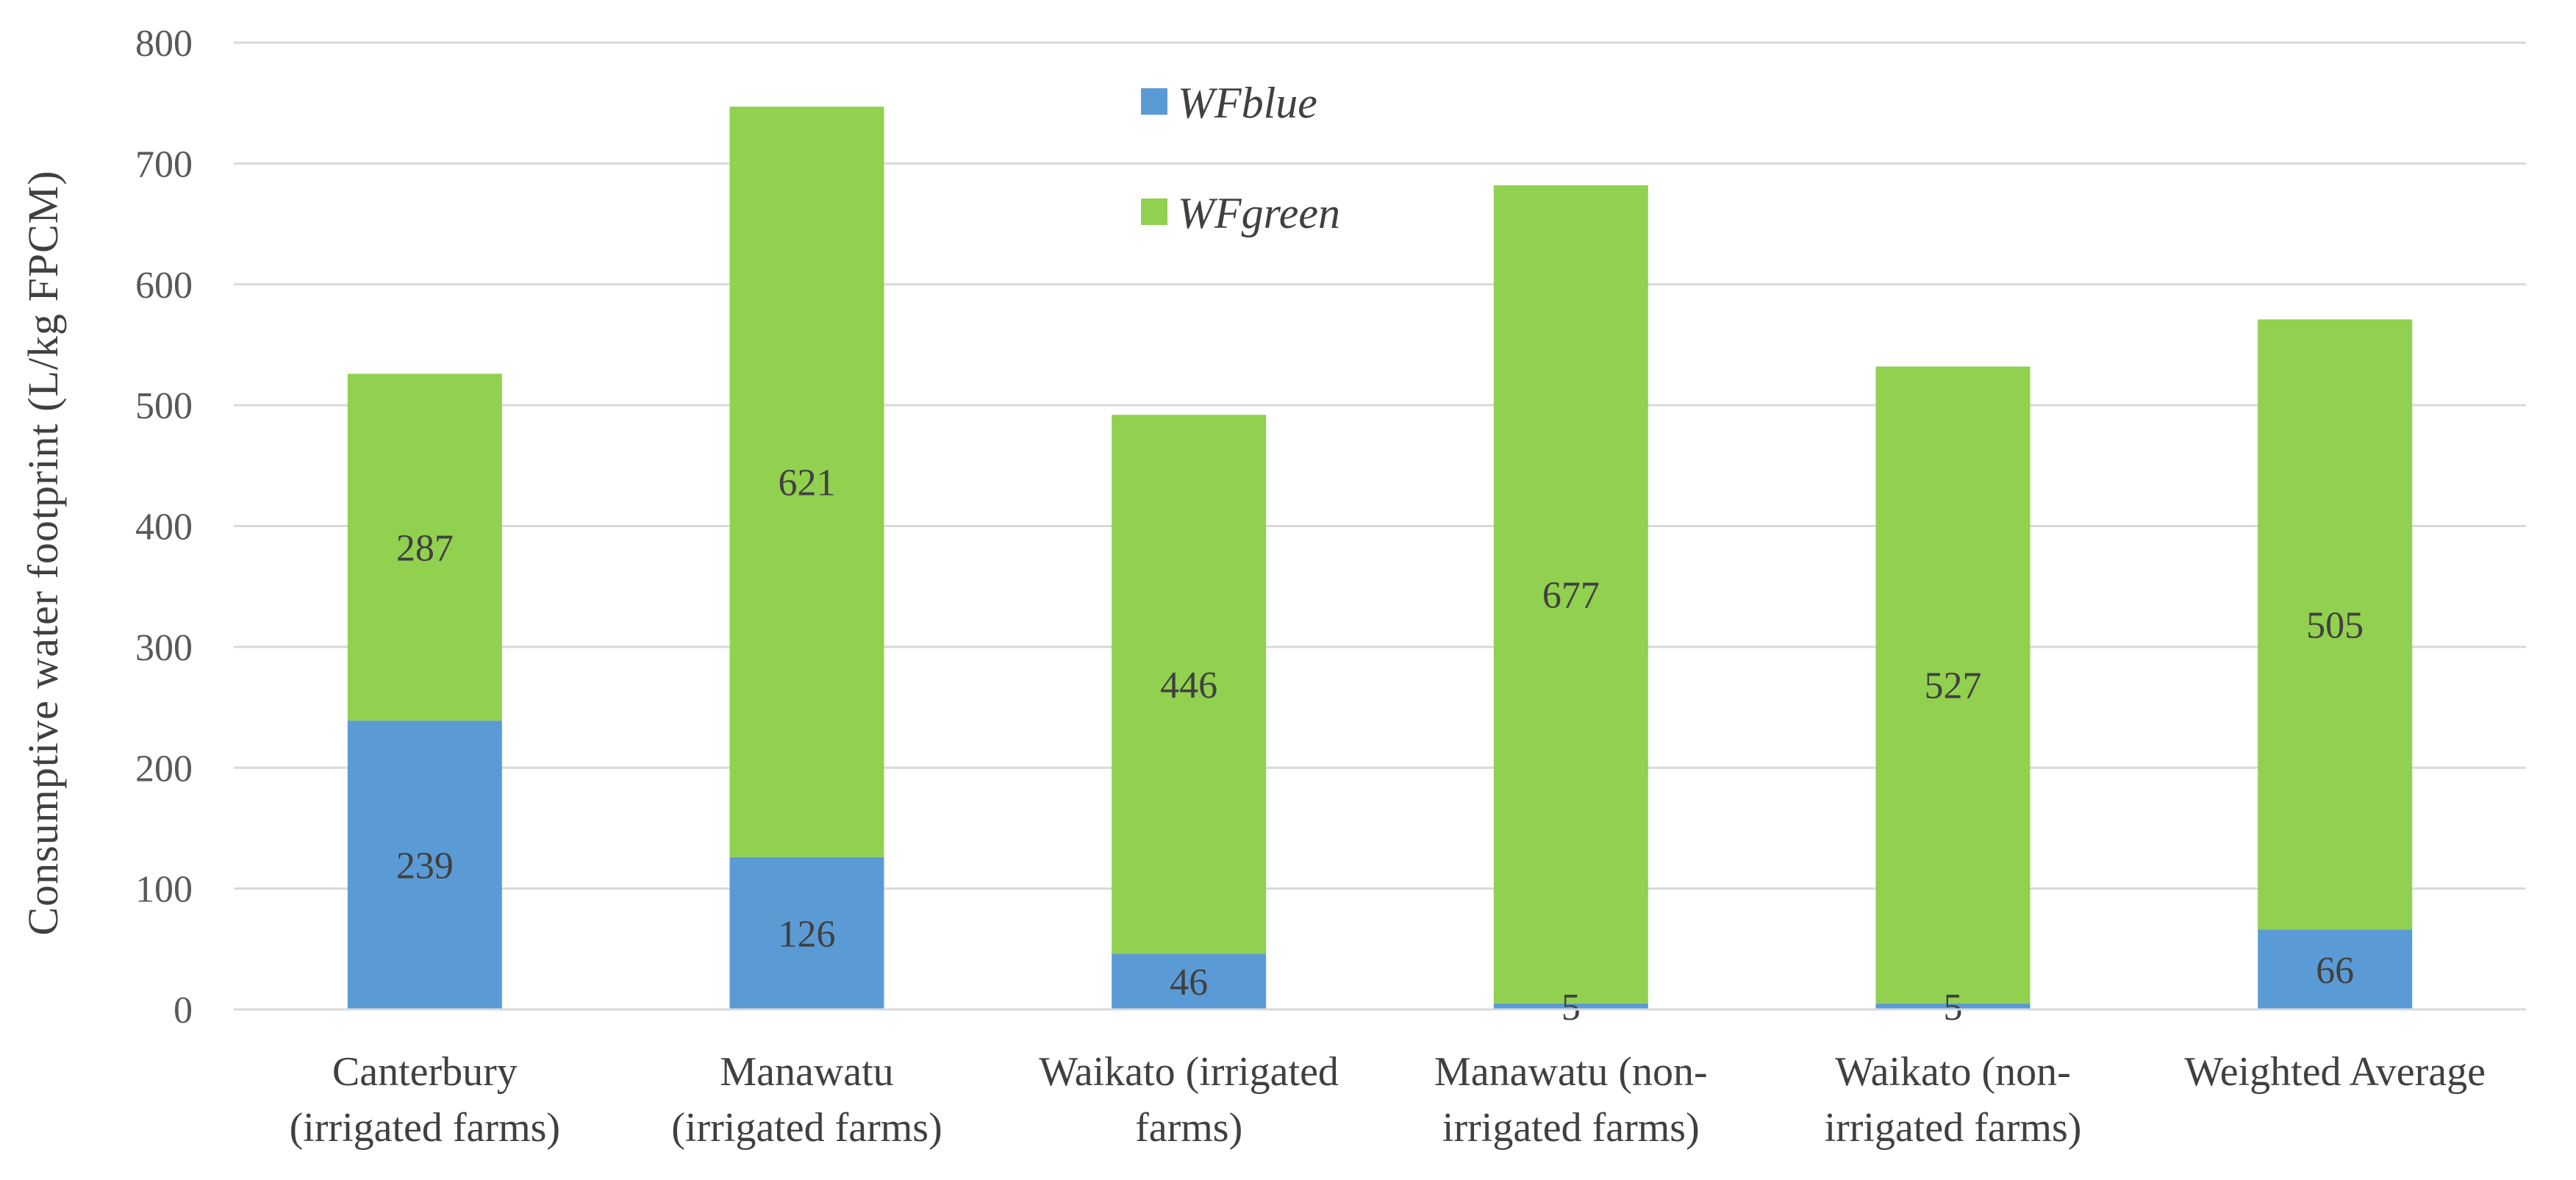 This screenshot has height=1180, width=2576. Describe the element at coordinates (164, 164) in the screenshot. I see `y-tick-label: 700` at that location.